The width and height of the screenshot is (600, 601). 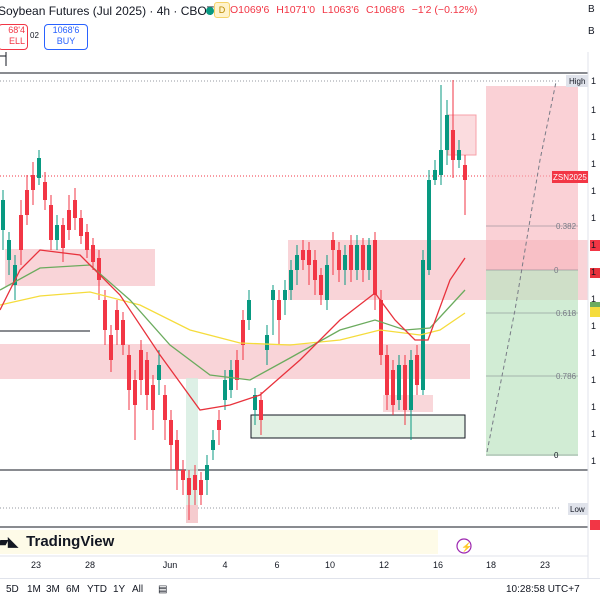 What do you see at coordinates (210, 11) in the screenshot?
I see `market-status-dot` at bounding box center [210, 11].